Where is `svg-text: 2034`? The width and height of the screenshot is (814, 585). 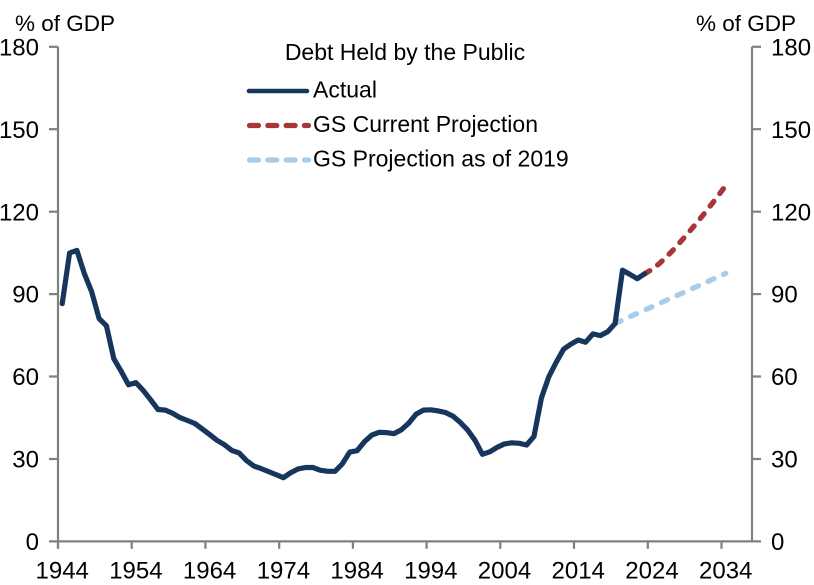
svg-text: 2034 is located at coordinates (725, 571).